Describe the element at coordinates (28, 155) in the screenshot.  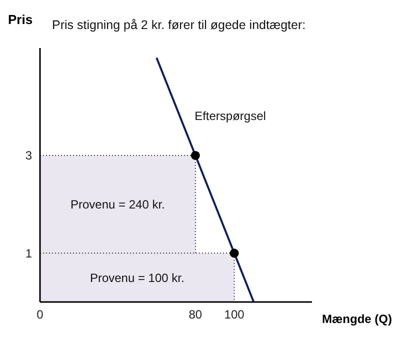
I see `y-tick-label: 3` at that location.